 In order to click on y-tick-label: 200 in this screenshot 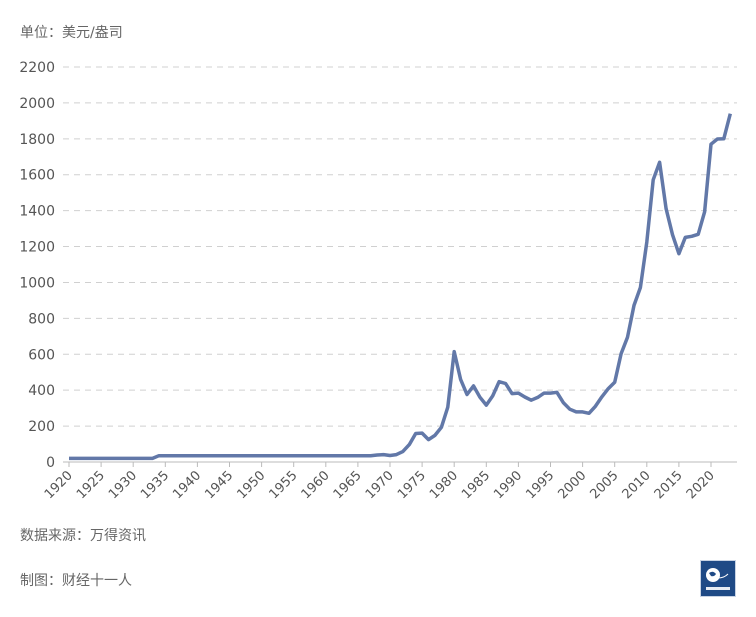, I will do `click(41, 427)`.